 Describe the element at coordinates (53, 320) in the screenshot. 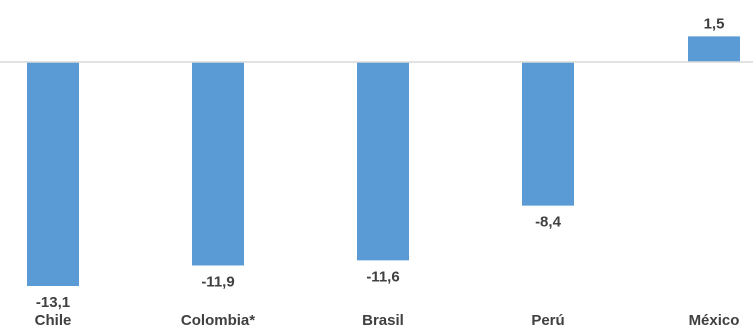

I see `category-label-chile: Chile` at that location.